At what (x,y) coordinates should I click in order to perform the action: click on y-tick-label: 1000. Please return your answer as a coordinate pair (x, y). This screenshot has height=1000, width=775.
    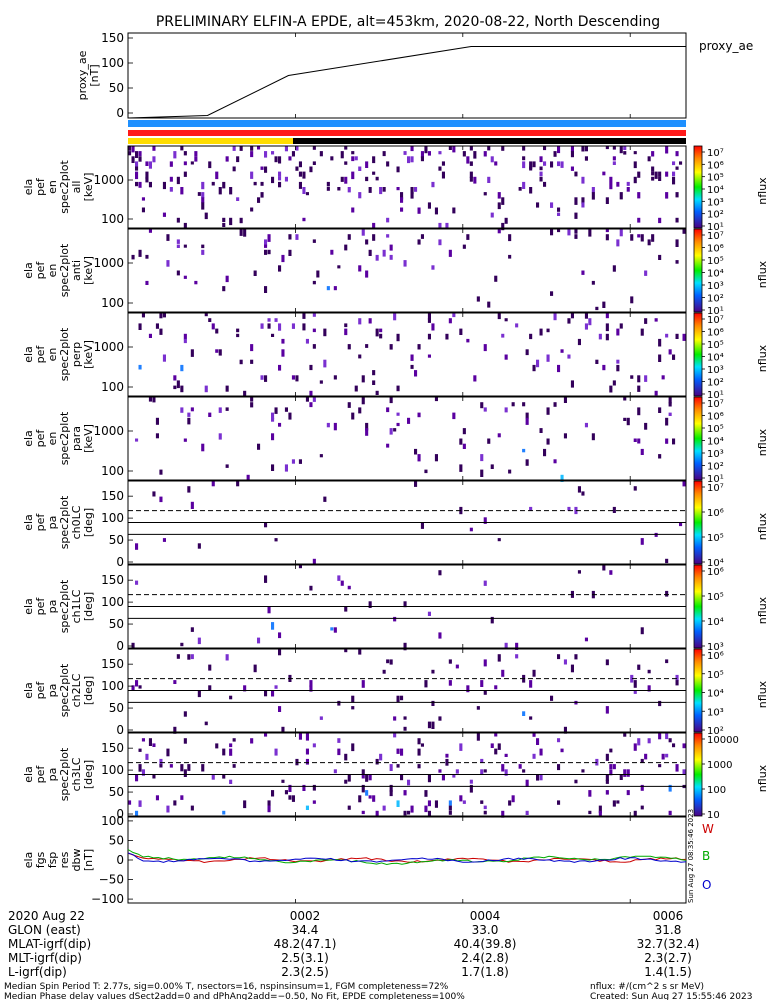
    Looking at the image, I should click on (108, 180).